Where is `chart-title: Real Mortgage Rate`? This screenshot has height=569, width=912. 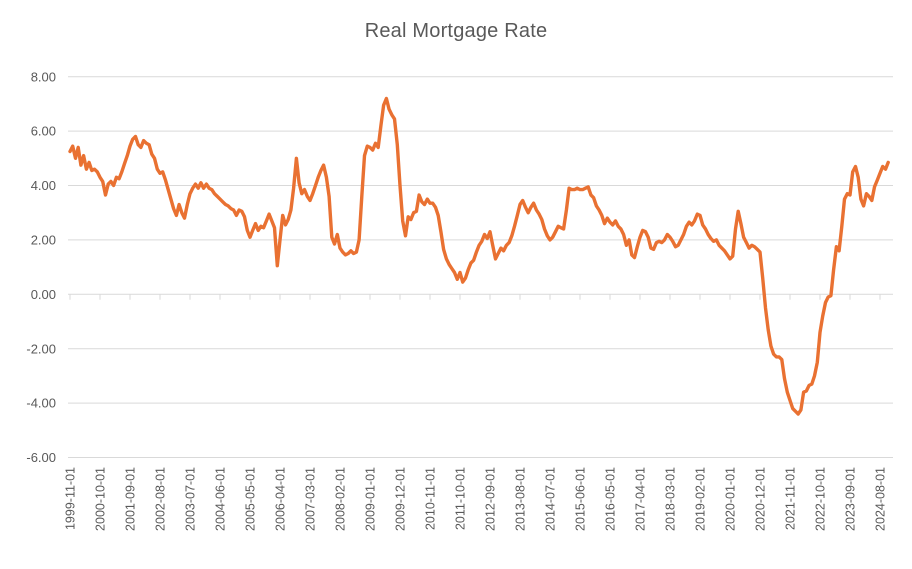
chart-title: Real Mortgage Rate is located at coordinates (456, 31).